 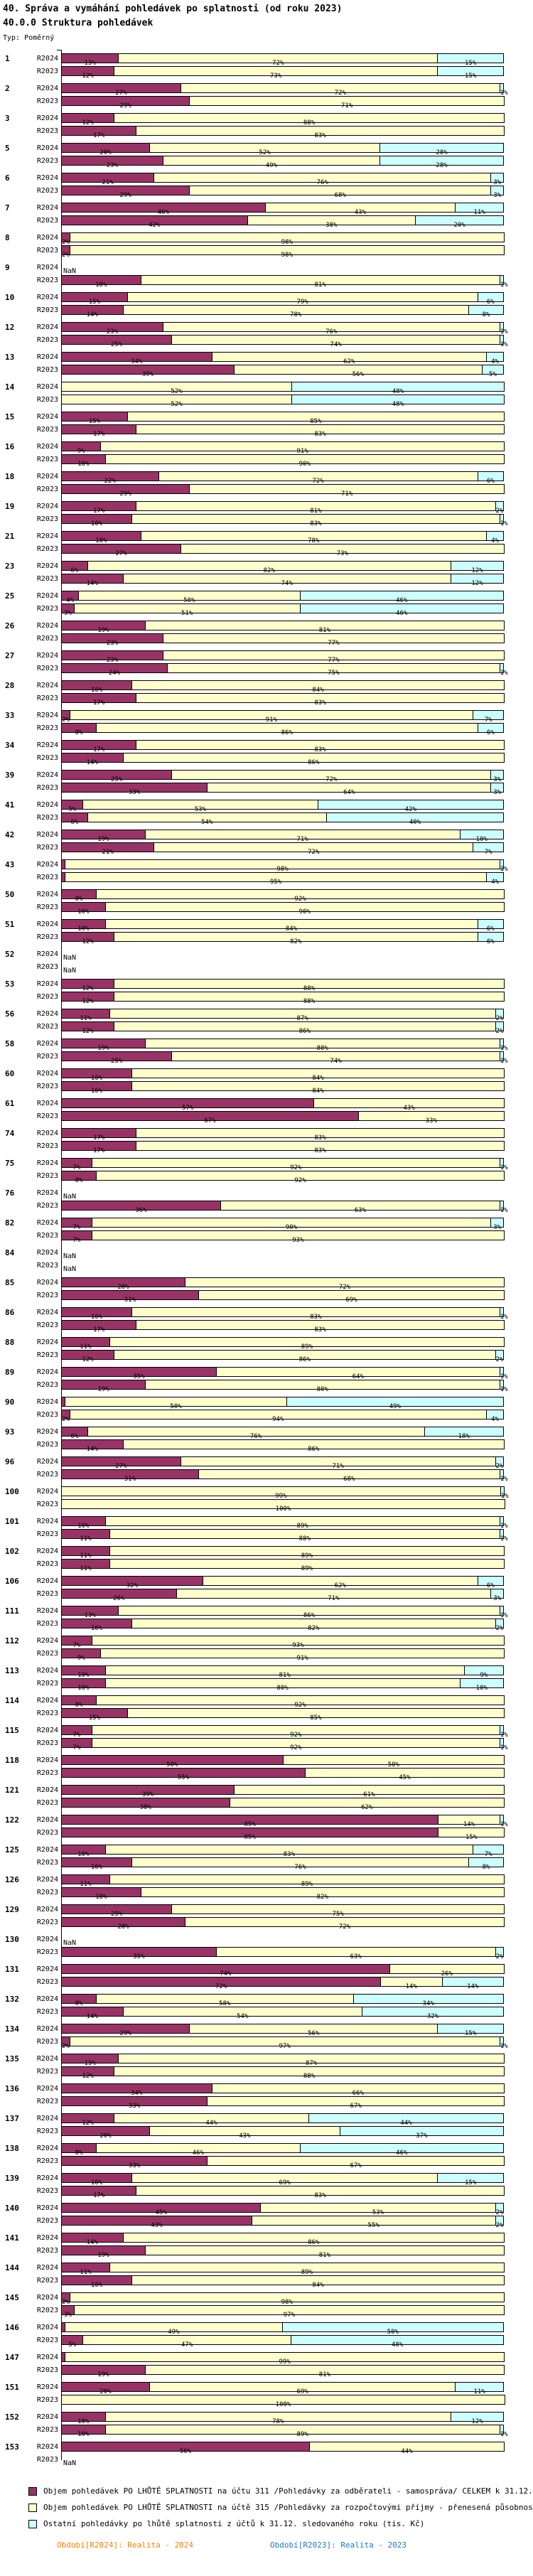 What do you see at coordinates (68, 610) in the screenshot?
I see `bar-segment-pohledavky-ucet-311: 3%` at bounding box center [68, 610].